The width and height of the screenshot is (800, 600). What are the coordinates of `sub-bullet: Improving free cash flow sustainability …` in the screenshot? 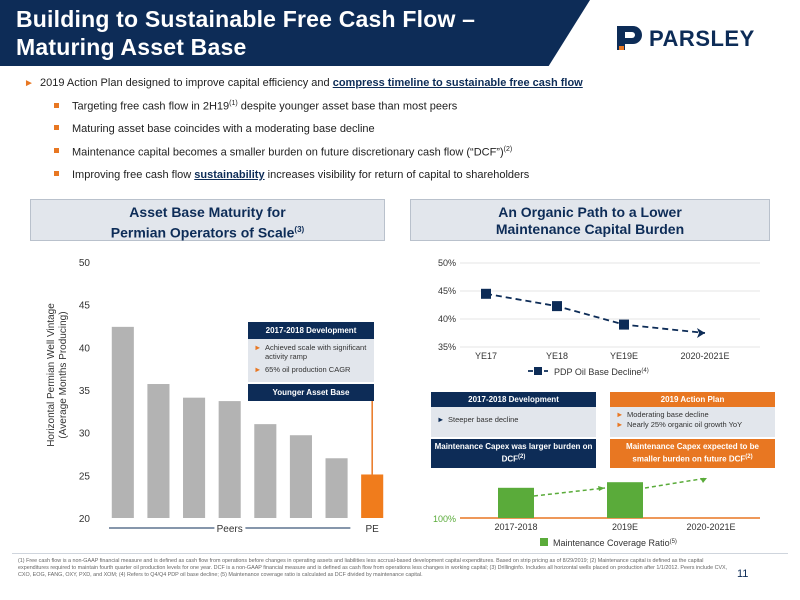 It's located at (419, 175).